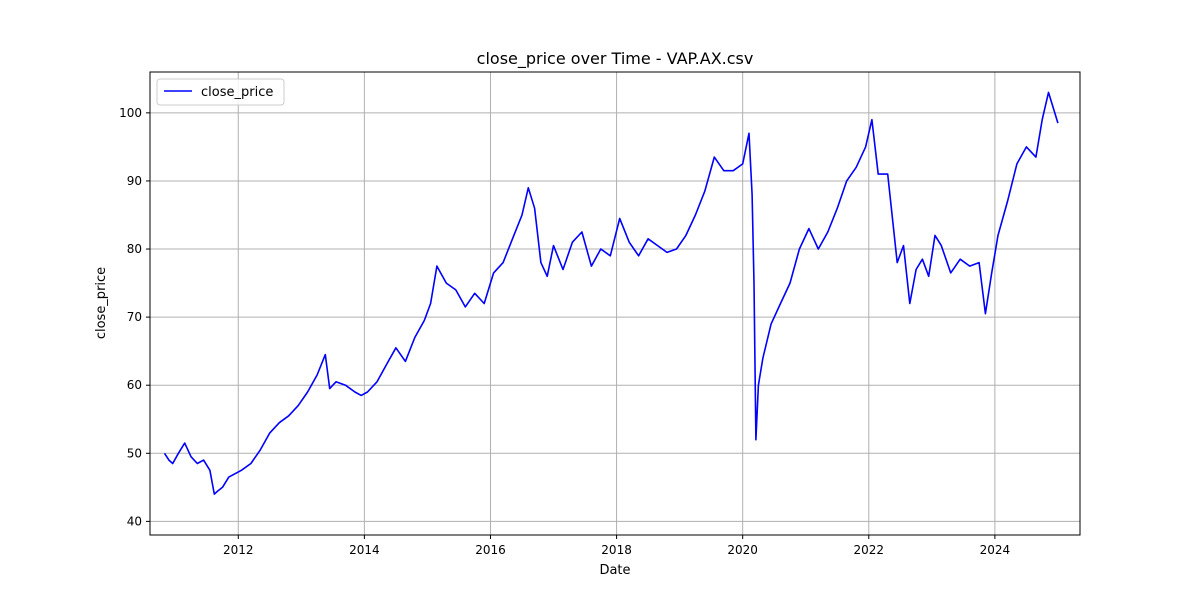 The height and width of the screenshot is (600, 1200). Describe the element at coordinates (134, 385) in the screenshot. I see `y-tick-label: 60` at that location.